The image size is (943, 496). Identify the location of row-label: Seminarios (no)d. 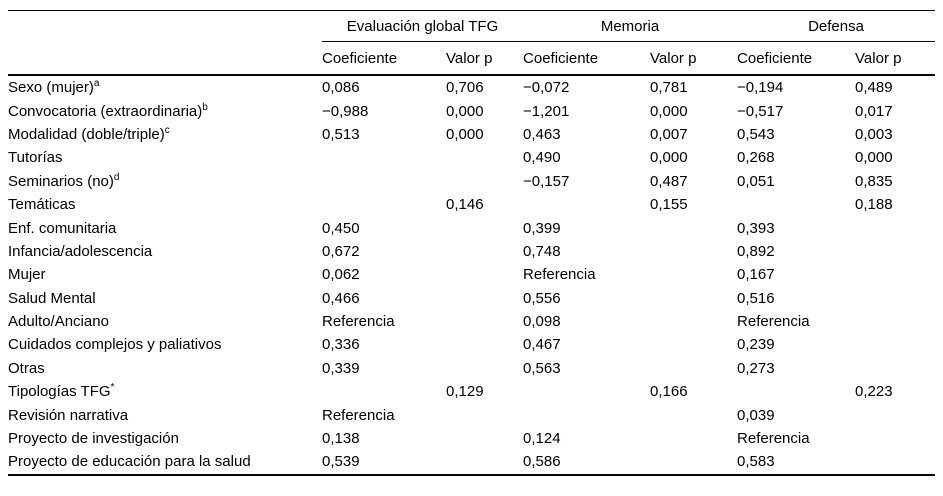
(64, 180).